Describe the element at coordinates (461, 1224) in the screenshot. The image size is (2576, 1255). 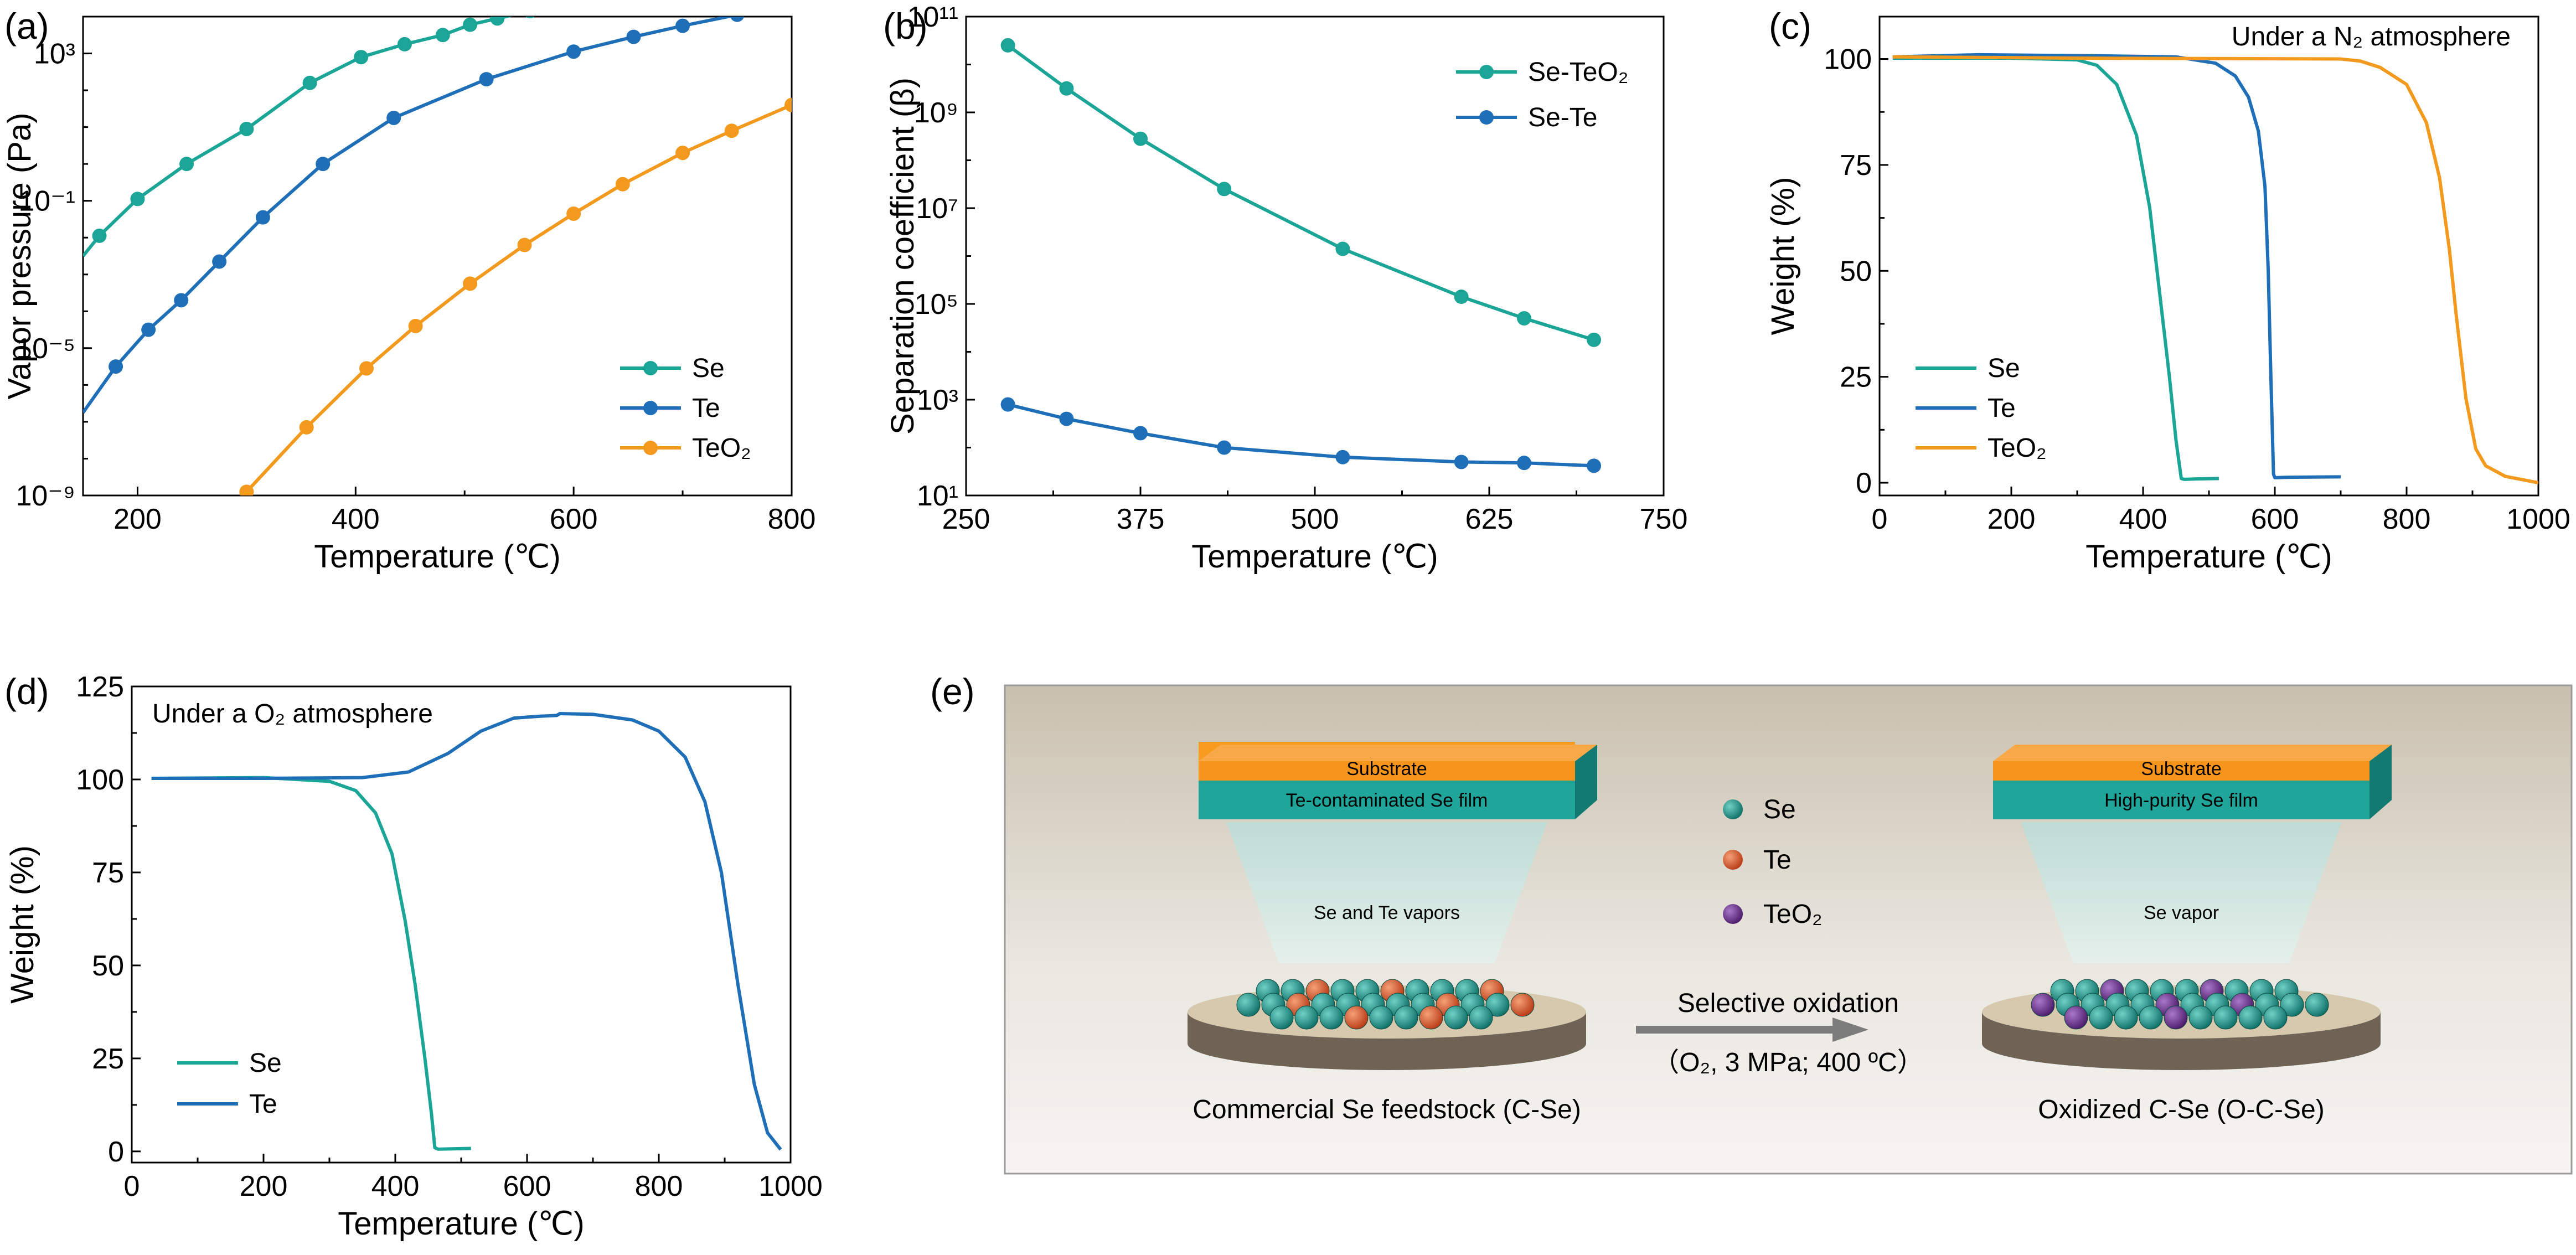
I see `x-axis-label-d: Temperature (℃)` at that location.